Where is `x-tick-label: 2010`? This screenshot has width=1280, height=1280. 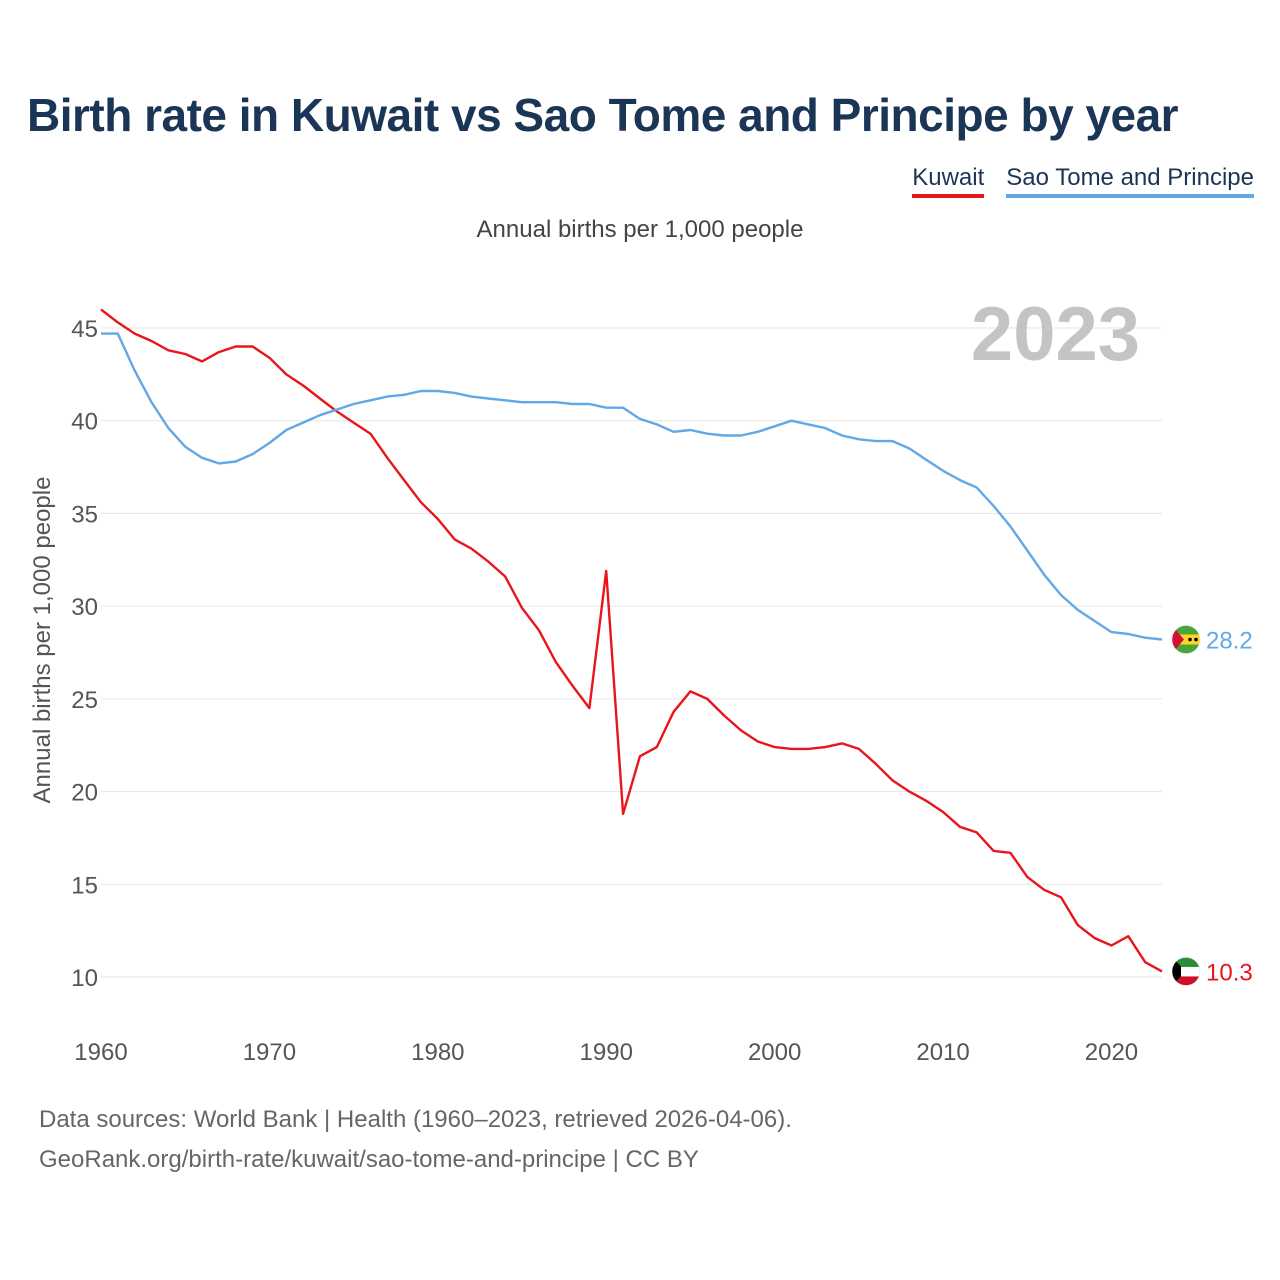
x-tick-label: 2010 is located at coordinates (942, 1052).